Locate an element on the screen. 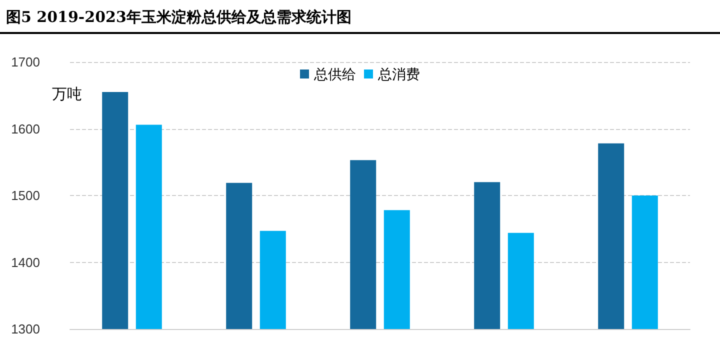  y-axis-title: 万吨 is located at coordinates (67, 94).